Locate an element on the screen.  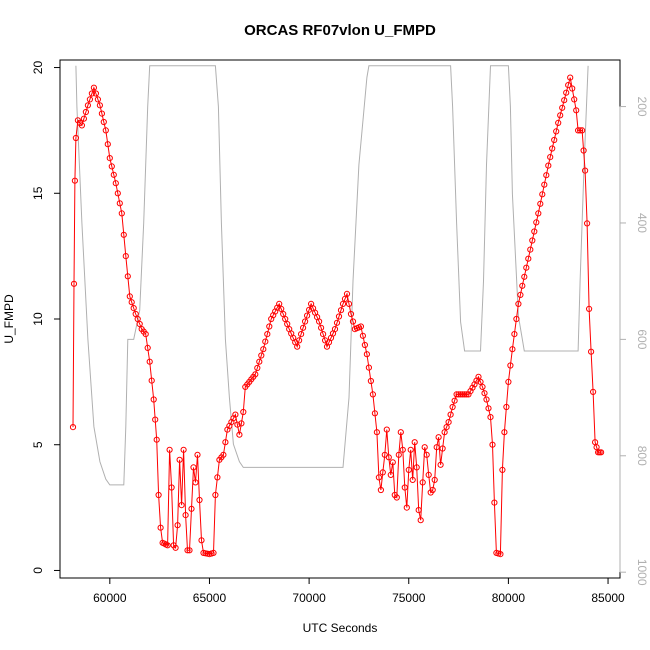
chart-title: ORCAS RF07vlon U_FMPD is located at coordinates (340, 30).